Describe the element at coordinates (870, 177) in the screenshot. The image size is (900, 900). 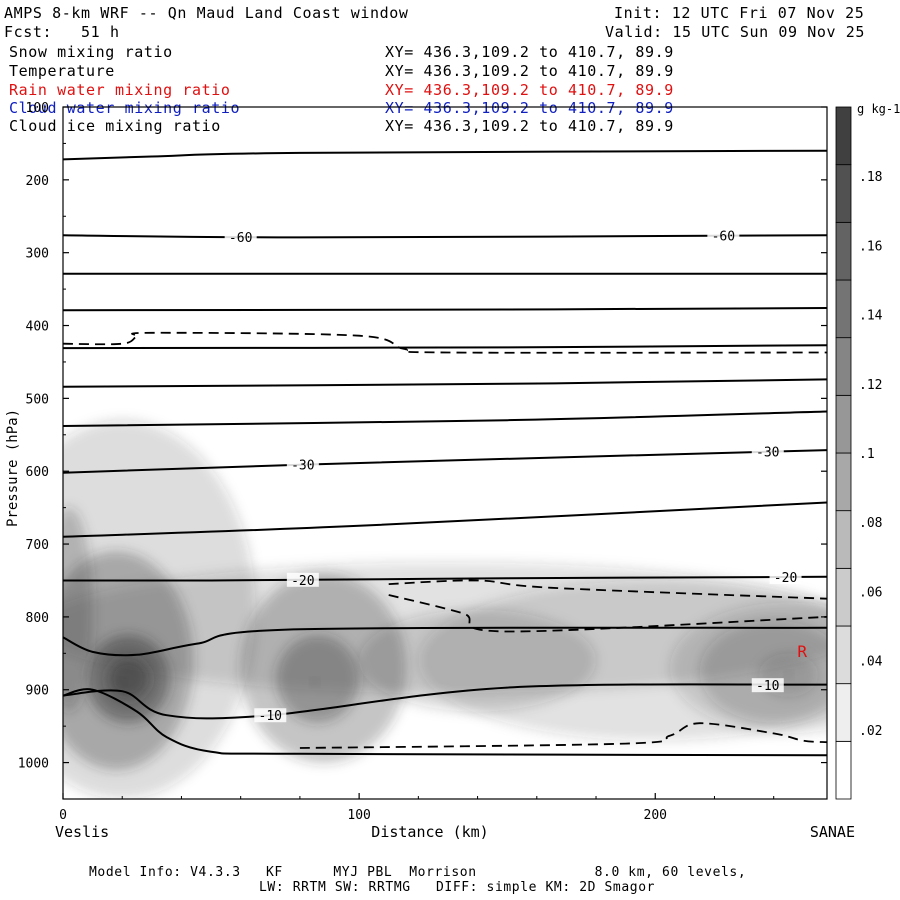
I see `colorbar-tick-label: .18` at that location.